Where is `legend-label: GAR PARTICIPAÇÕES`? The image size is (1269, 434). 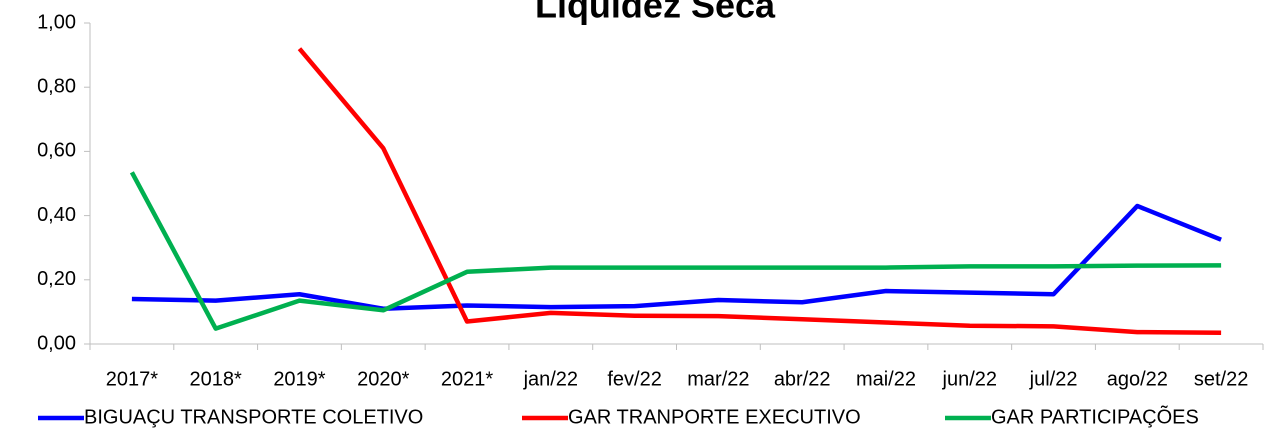
legend-label: GAR PARTICIPAÇÕES is located at coordinates (1095, 416).